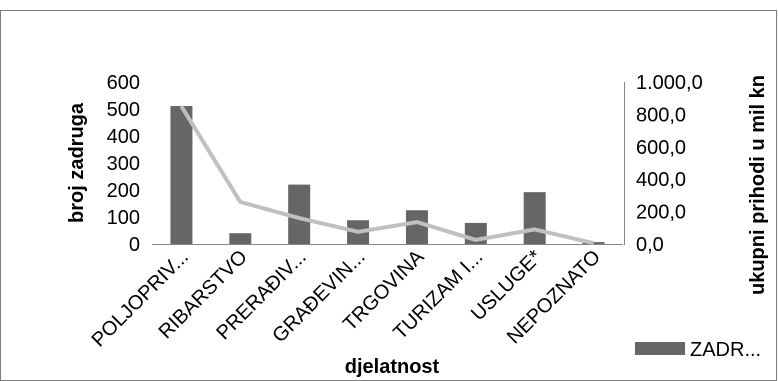 The height and width of the screenshot is (381, 778). I want to click on y2-tick-label: 800,0, so click(661, 115).